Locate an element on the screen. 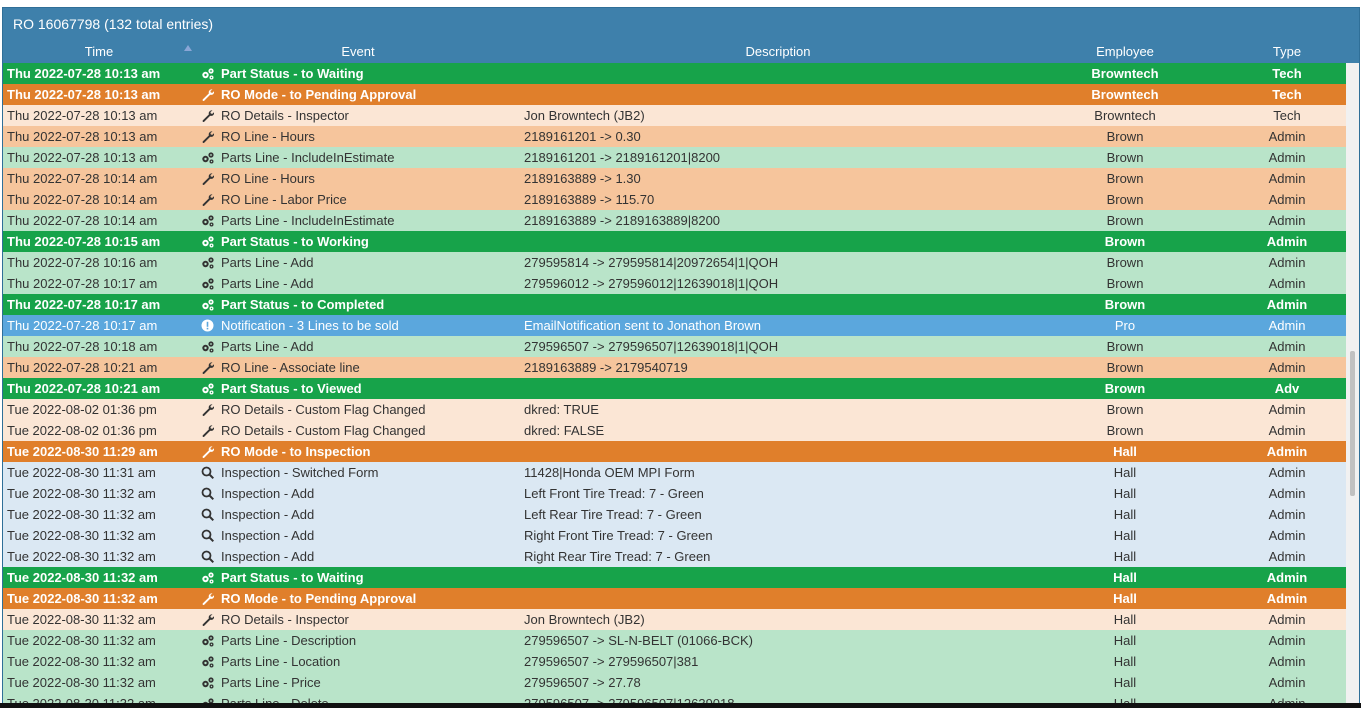  description-cell: 2189163889 -> 1.30 is located at coordinates (582, 178).